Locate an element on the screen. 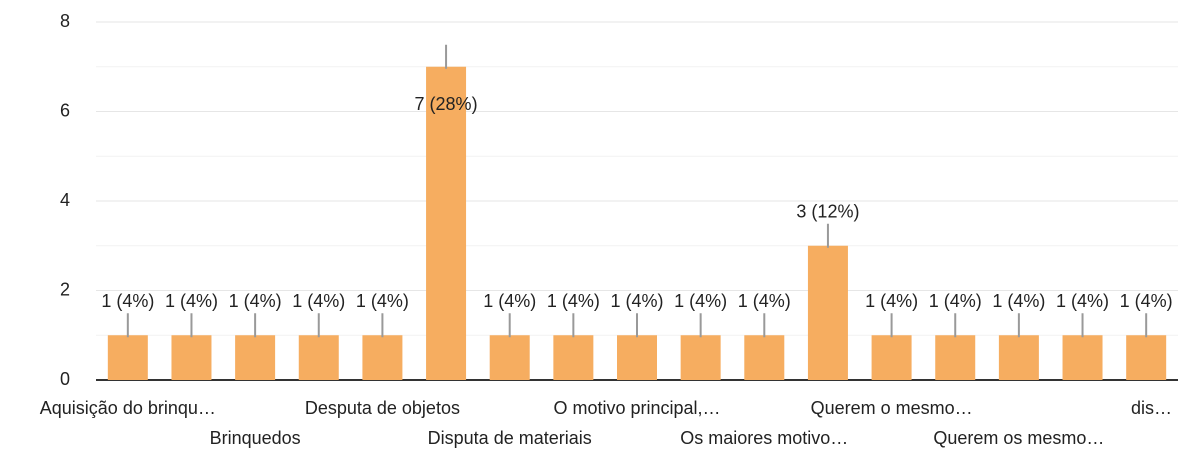 The image size is (1182, 450). y-tick-label: 2 is located at coordinates (65, 289).